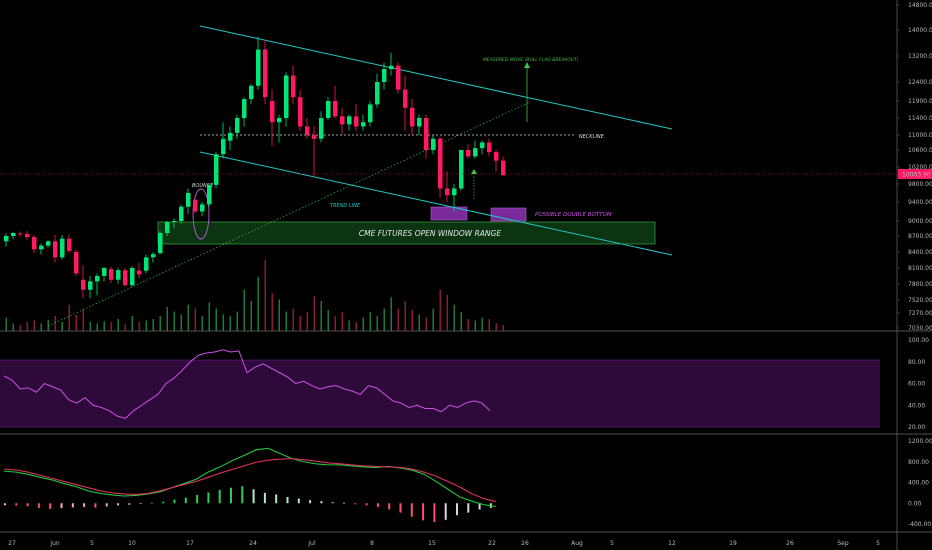 The width and height of the screenshot is (932, 550). What do you see at coordinates (440, 388) in the screenshot?
I see `rsi-pane` at bounding box center [440, 388].